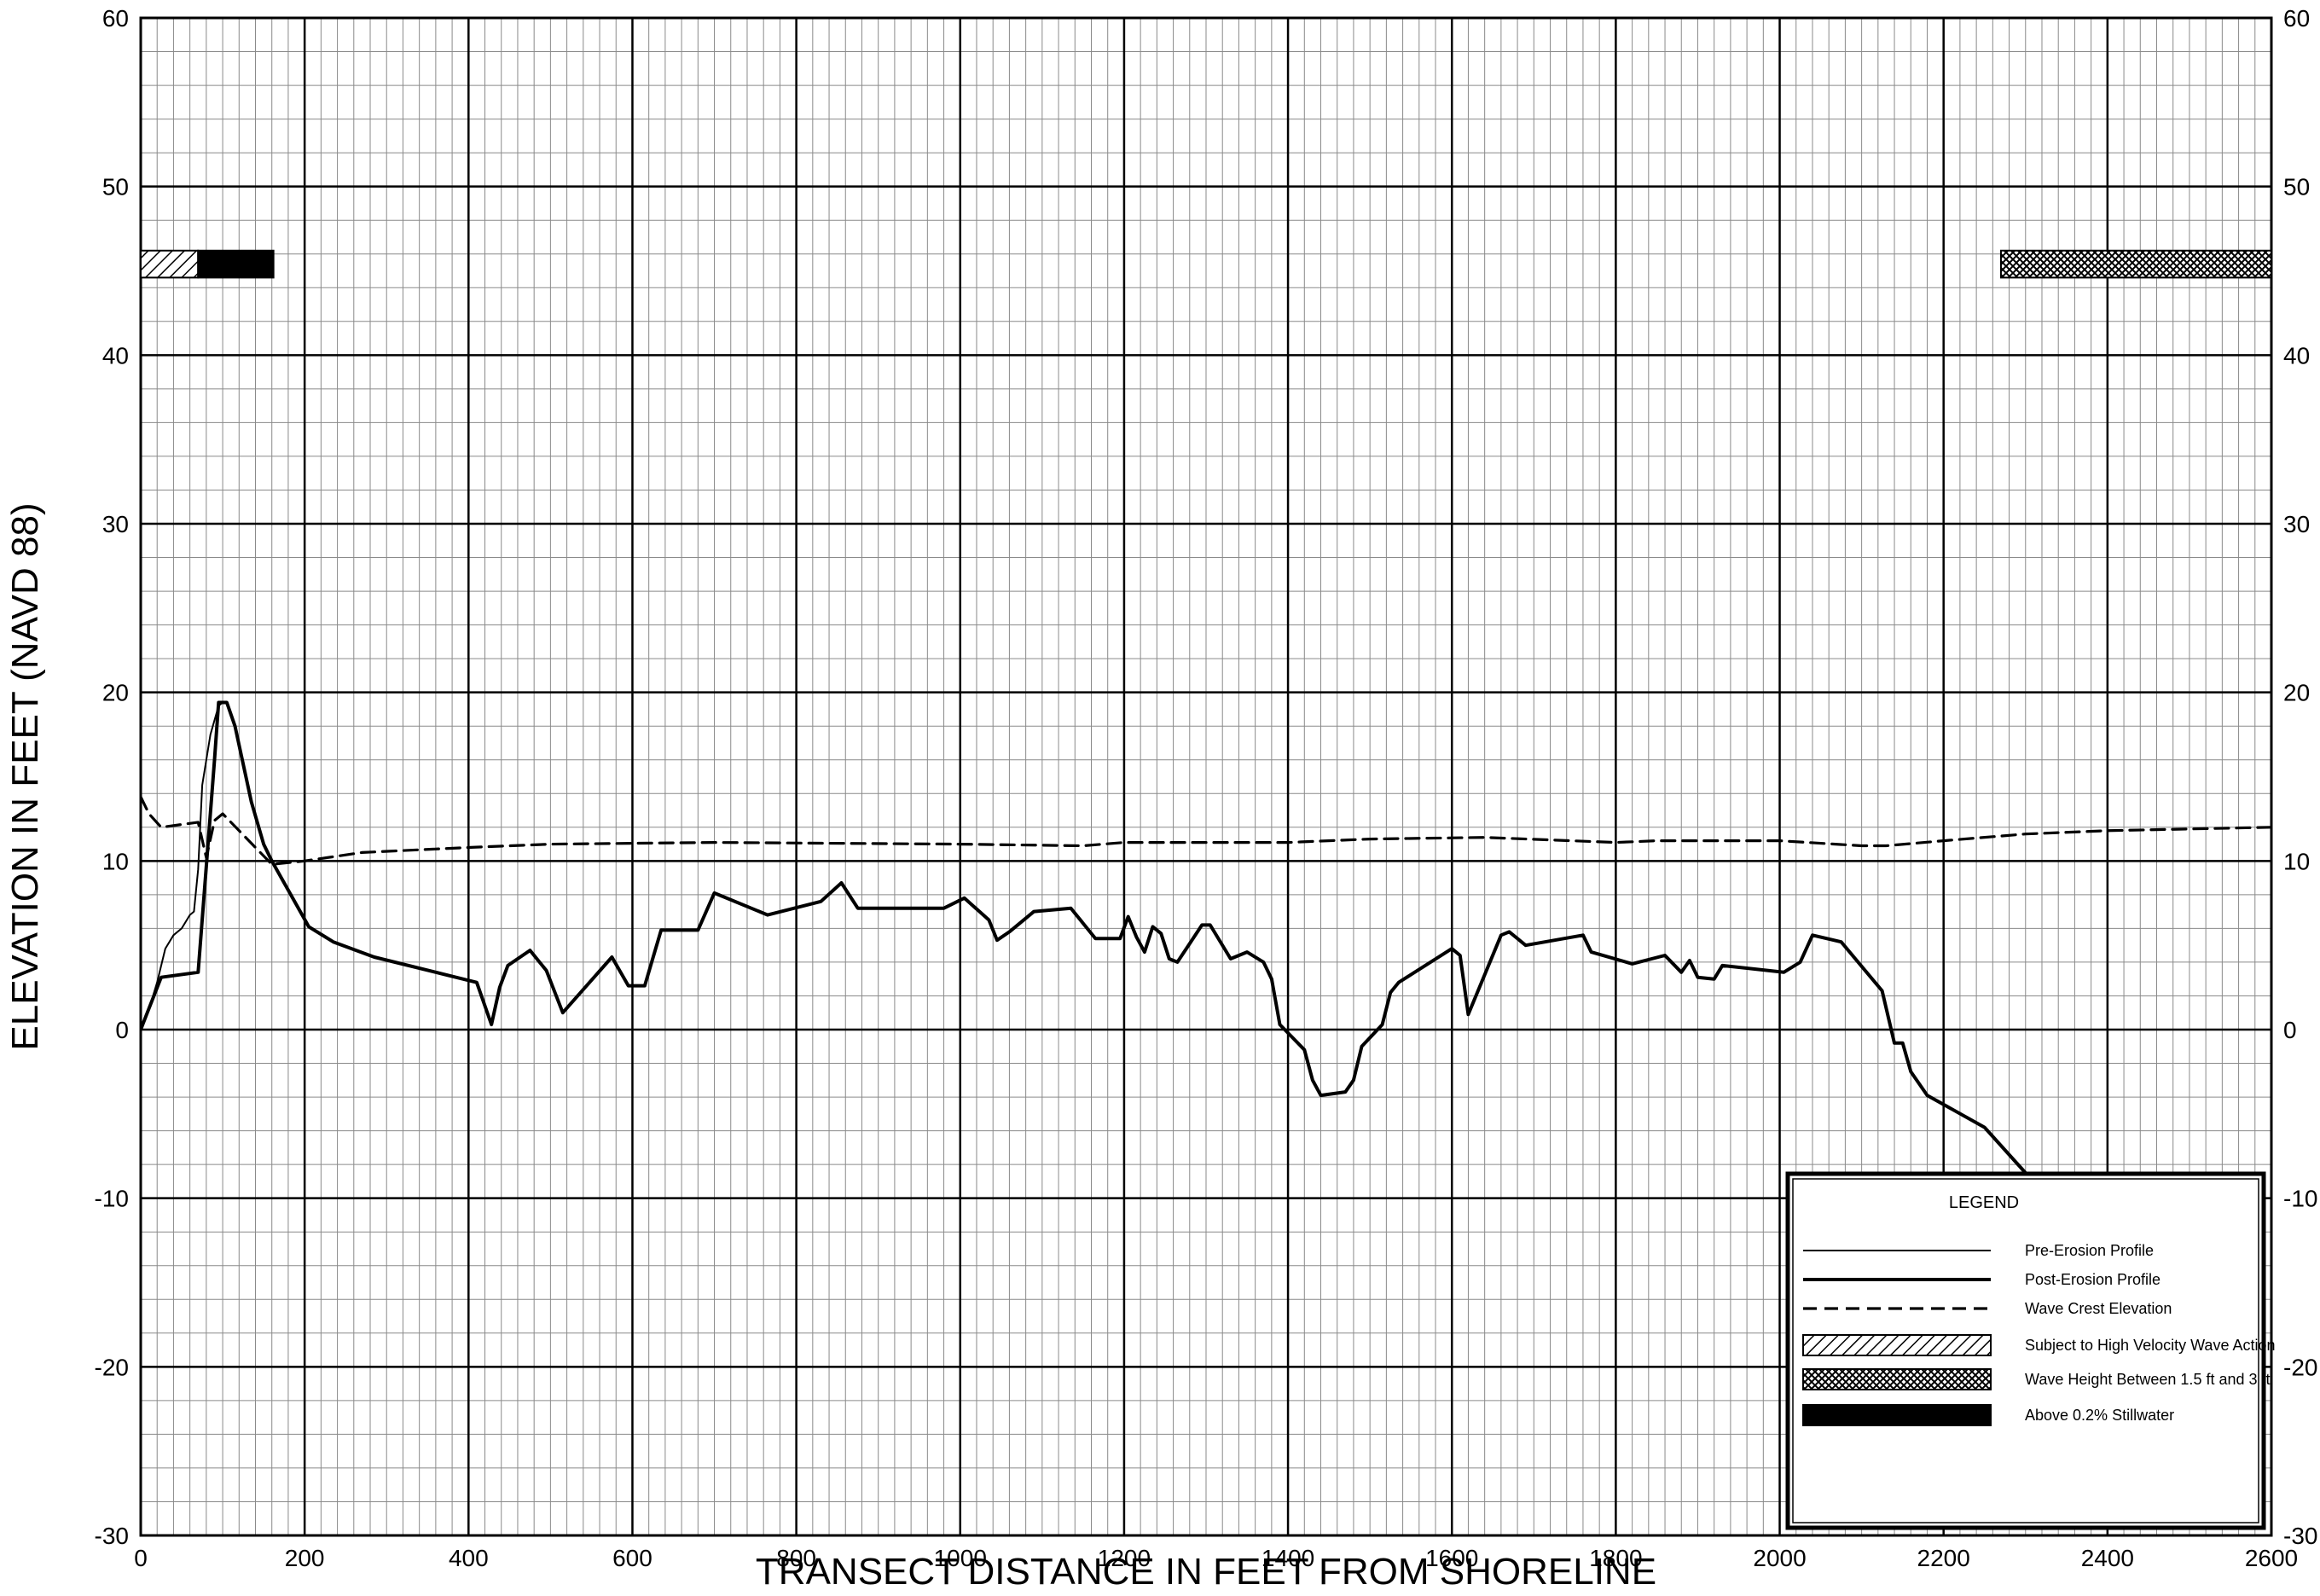 This screenshot has width=2320, height=1596. What do you see at coordinates (2296, 524) in the screenshot?
I see `y-tick-label-right: 30` at bounding box center [2296, 524].